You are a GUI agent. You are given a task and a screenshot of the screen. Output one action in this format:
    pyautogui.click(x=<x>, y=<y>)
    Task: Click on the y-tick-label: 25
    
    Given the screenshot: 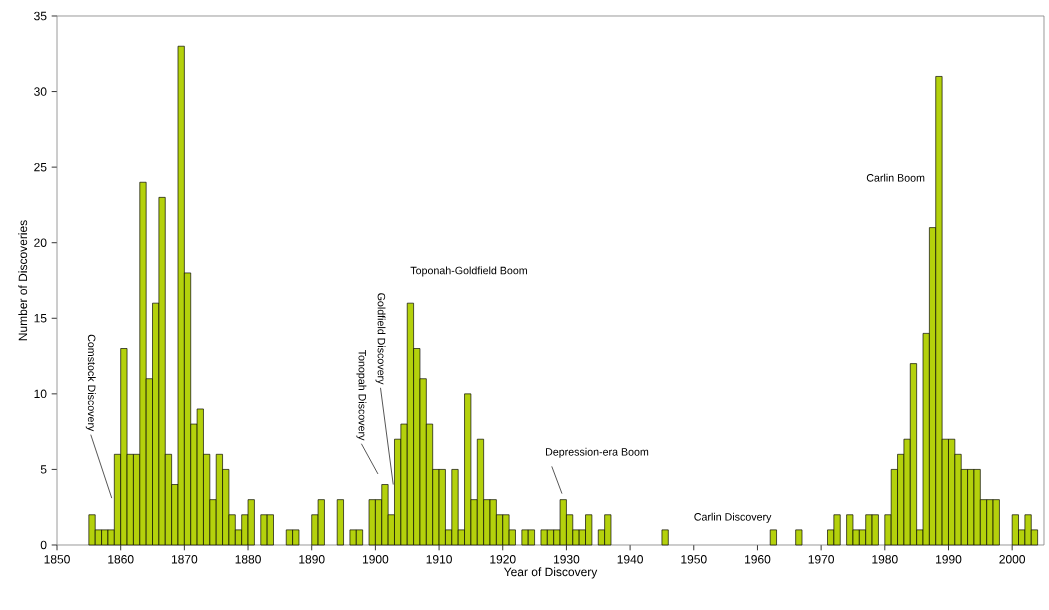 What is the action you would take?
    pyautogui.click(x=40, y=167)
    